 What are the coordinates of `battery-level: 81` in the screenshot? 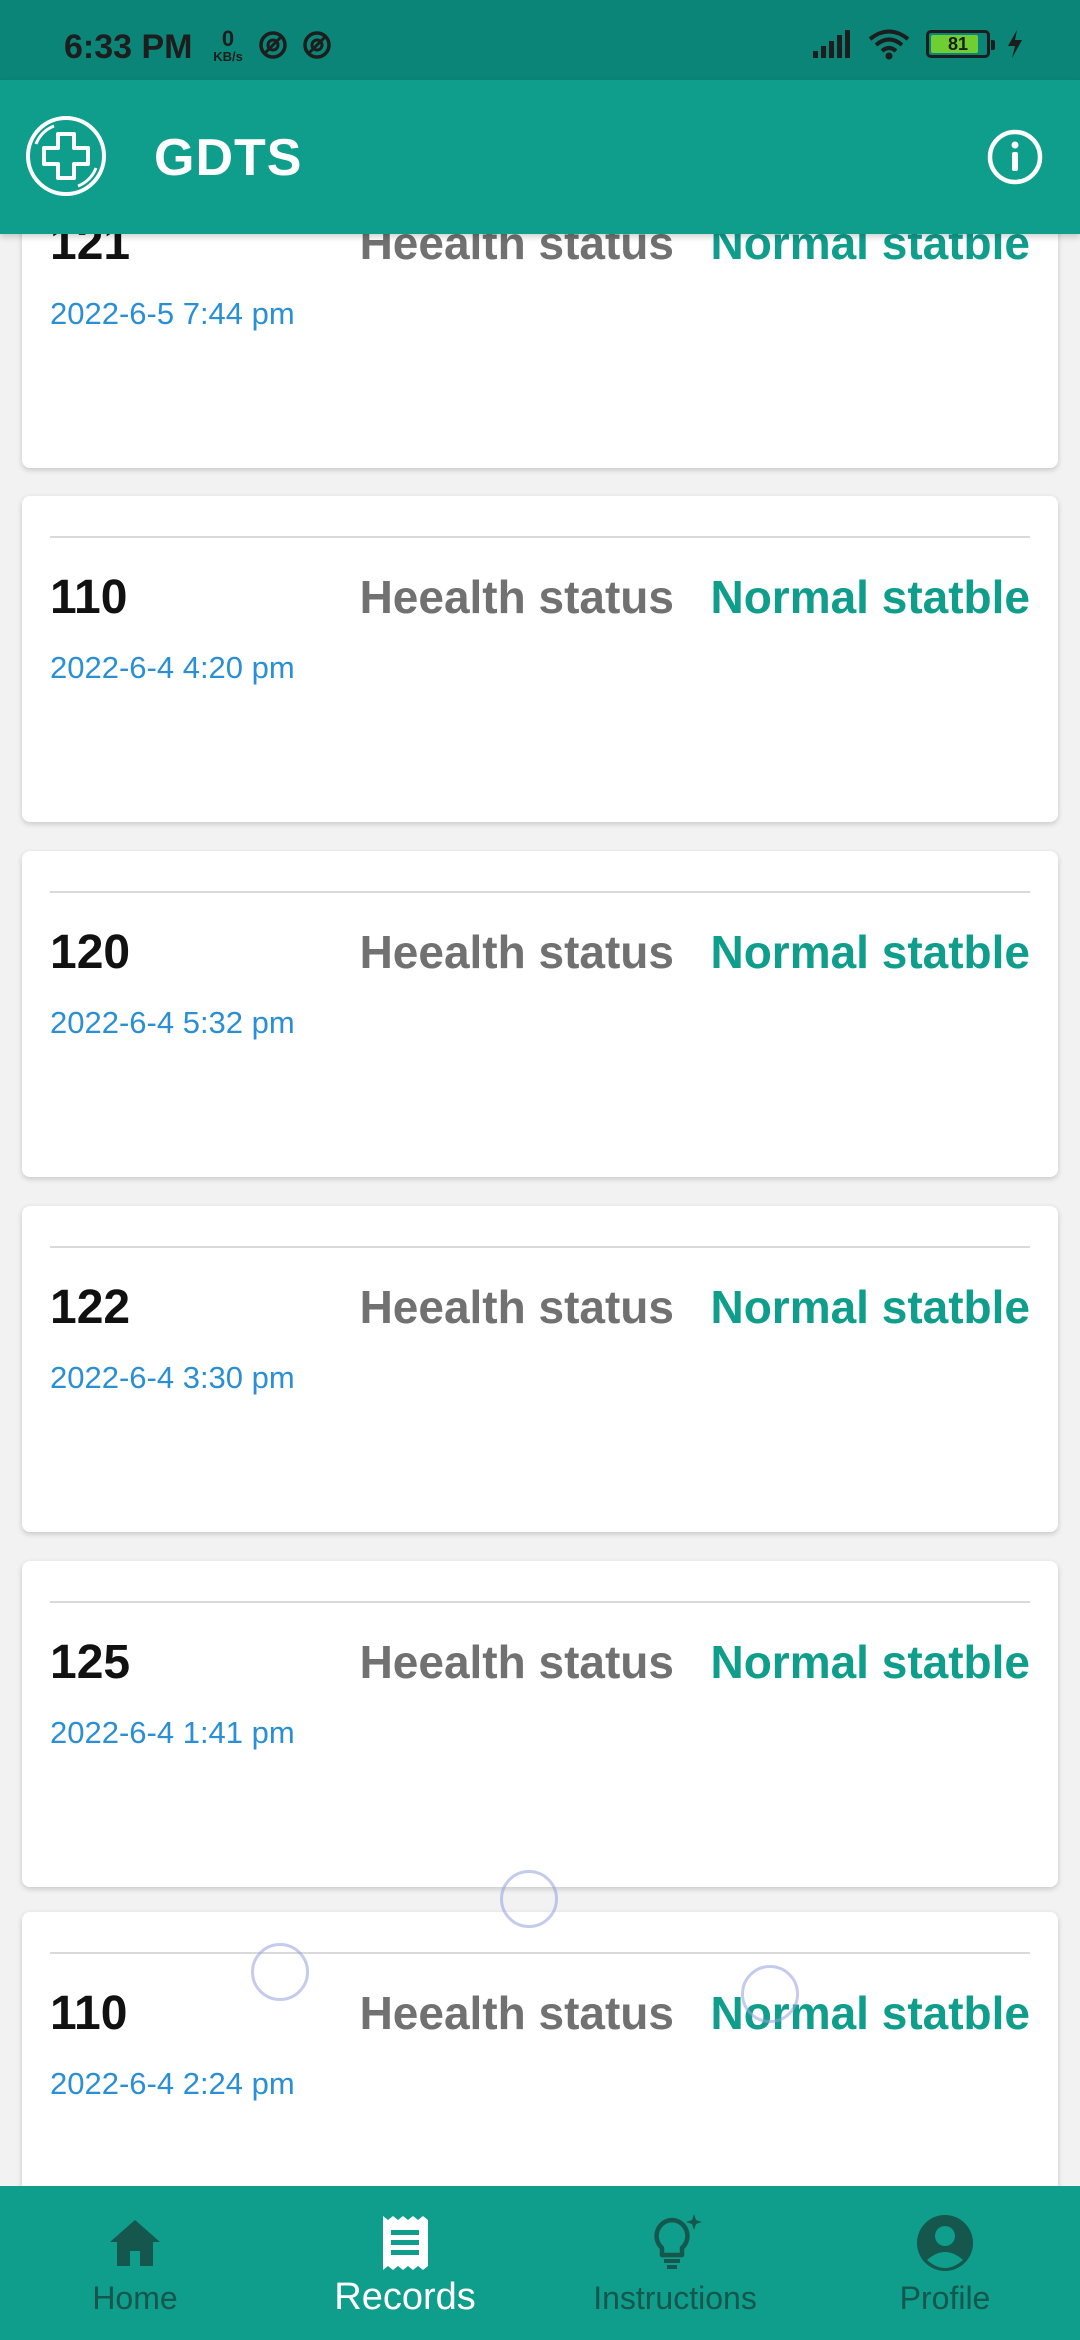 It's located at (958, 43).